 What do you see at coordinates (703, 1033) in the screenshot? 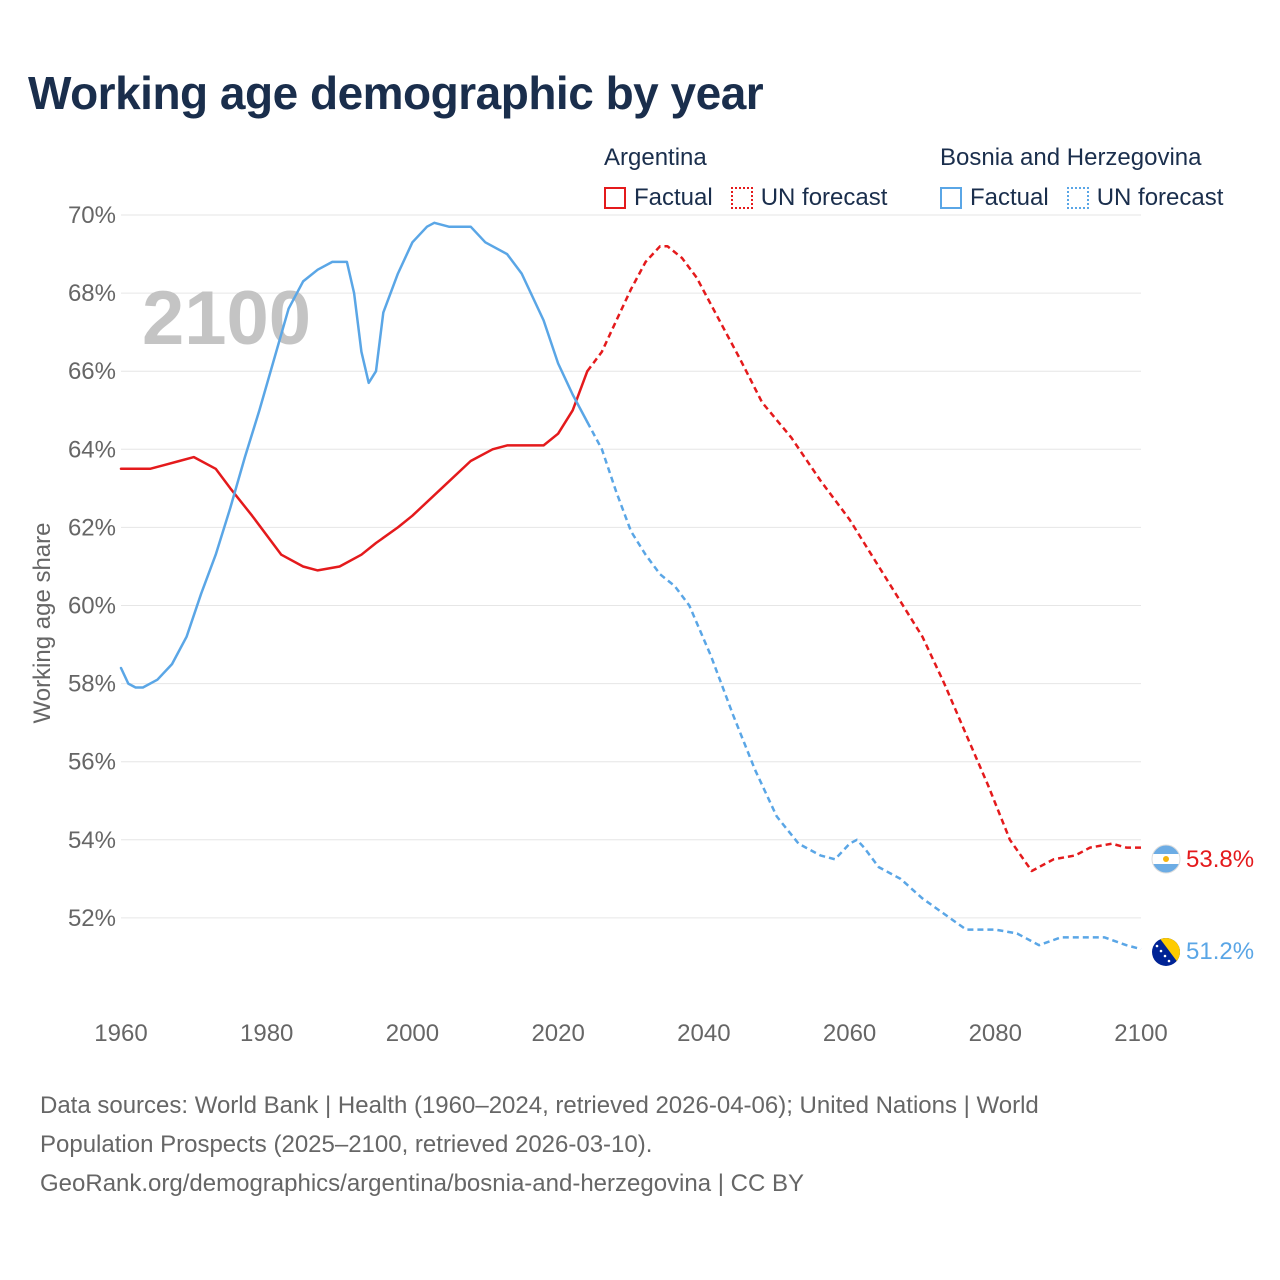
I see `x-tick-label: 2040` at bounding box center [703, 1033].